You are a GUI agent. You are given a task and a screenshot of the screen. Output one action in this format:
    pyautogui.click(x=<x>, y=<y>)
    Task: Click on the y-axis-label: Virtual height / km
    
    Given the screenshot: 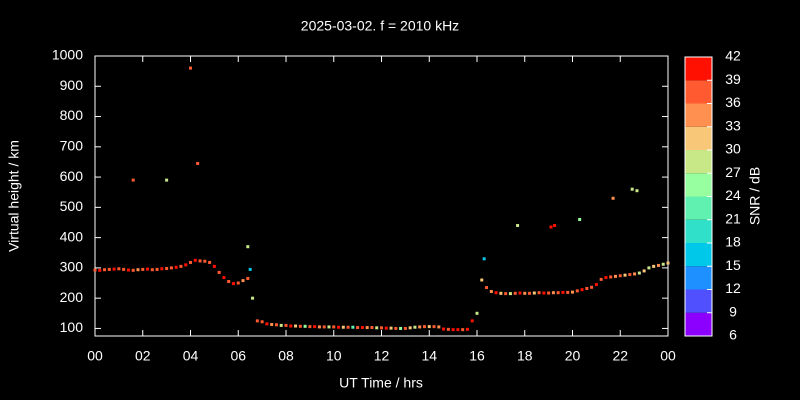 What is the action you would take?
    pyautogui.click(x=14, y=196)
    